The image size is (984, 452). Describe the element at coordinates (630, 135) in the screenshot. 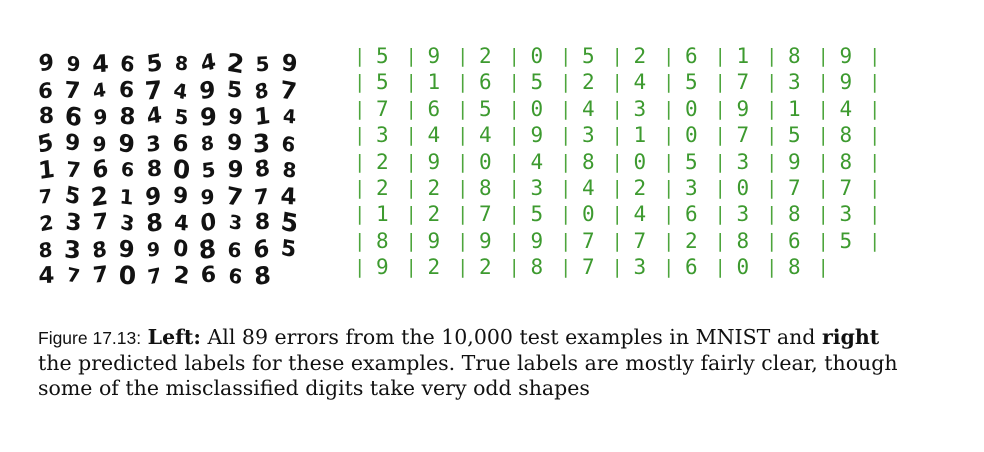

I see `predicted-label-row: | | | | | | | | | | | 3 4 4 9 3 1 0 7 5 8` at that location.